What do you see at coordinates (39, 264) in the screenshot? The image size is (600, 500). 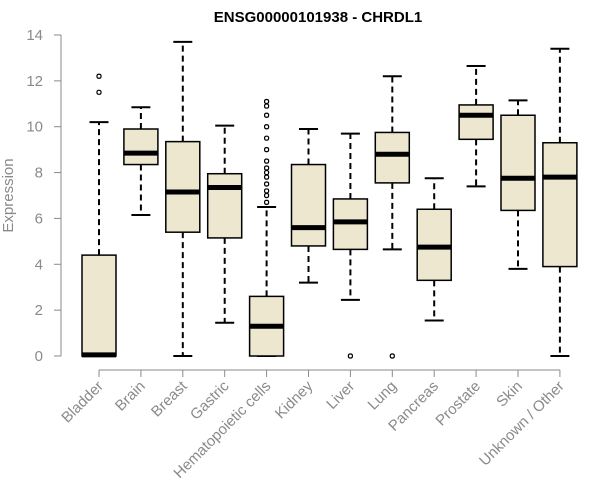 I see `y-tick-label: 4` at bounding box center [39, 264].